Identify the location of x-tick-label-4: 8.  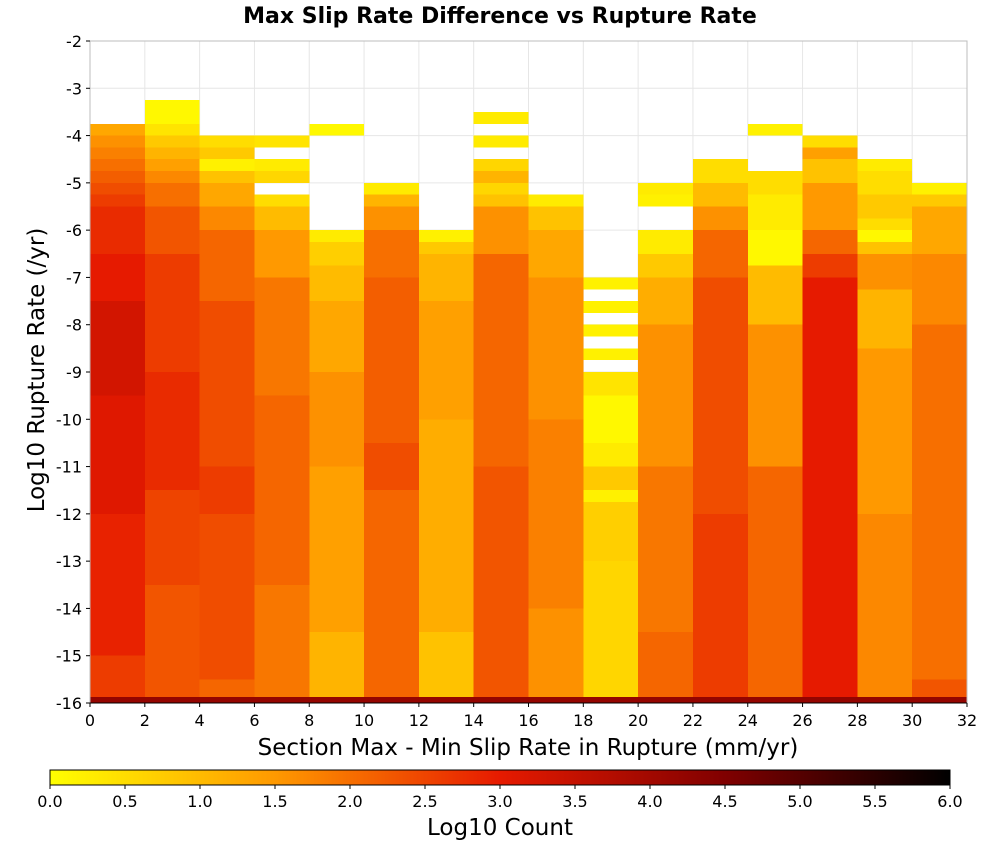
(309, 720).